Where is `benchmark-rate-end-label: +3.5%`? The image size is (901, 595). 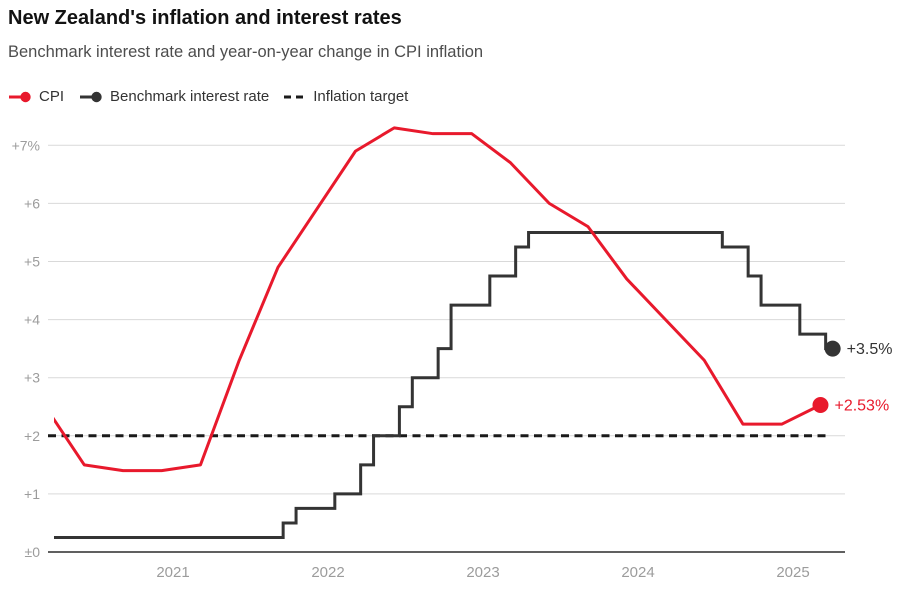 benchmark-rate-end-label: +3.5% is located at coordinates (870, 349).